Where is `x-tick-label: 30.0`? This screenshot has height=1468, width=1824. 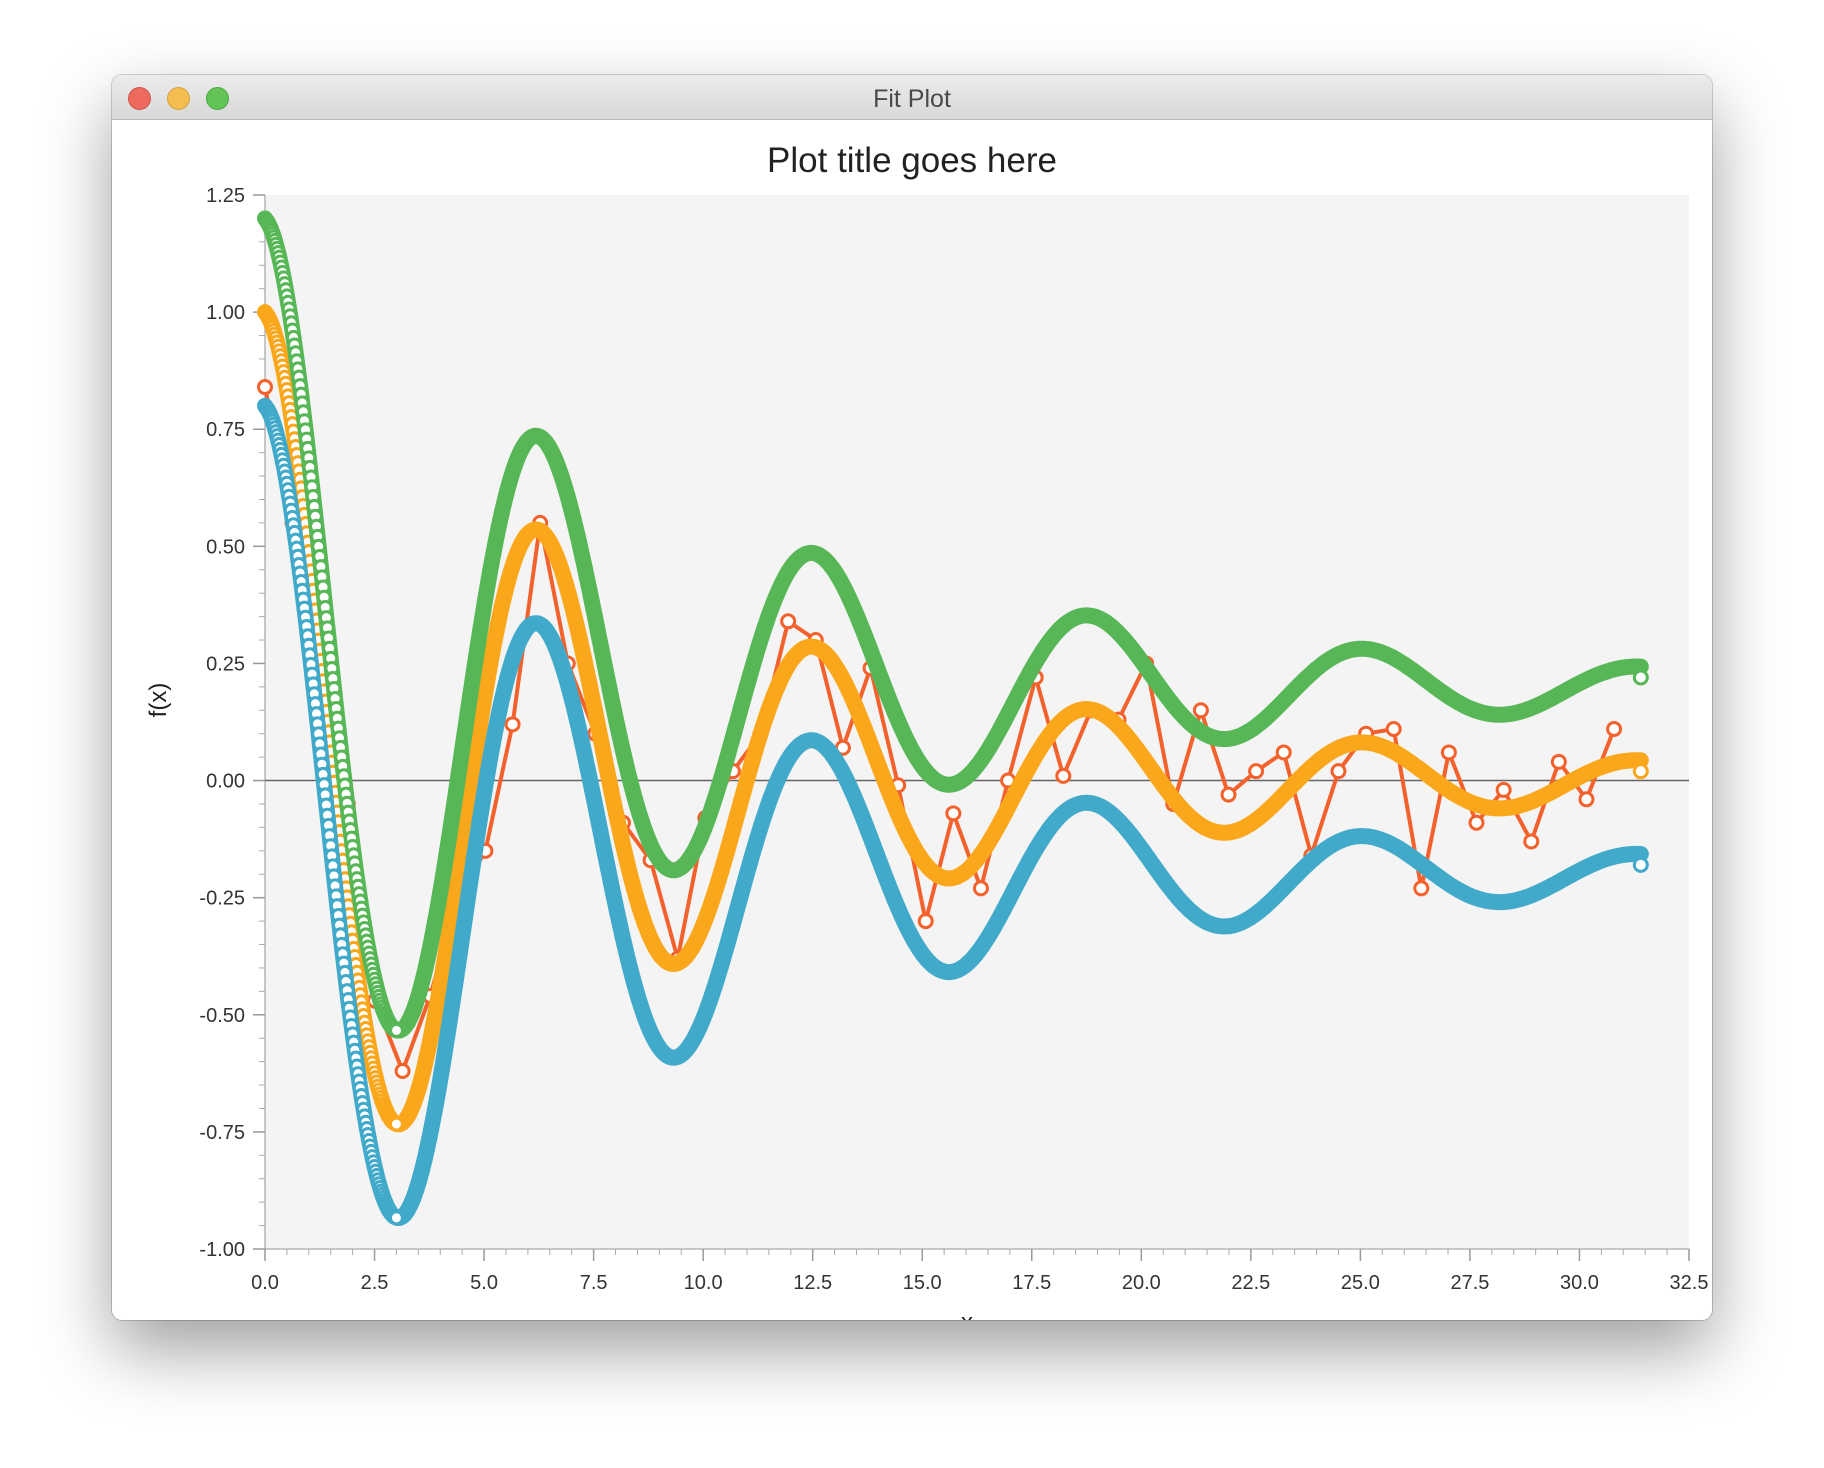
x-tick-label: 30.0 is located at coordinates (1579, 1283).